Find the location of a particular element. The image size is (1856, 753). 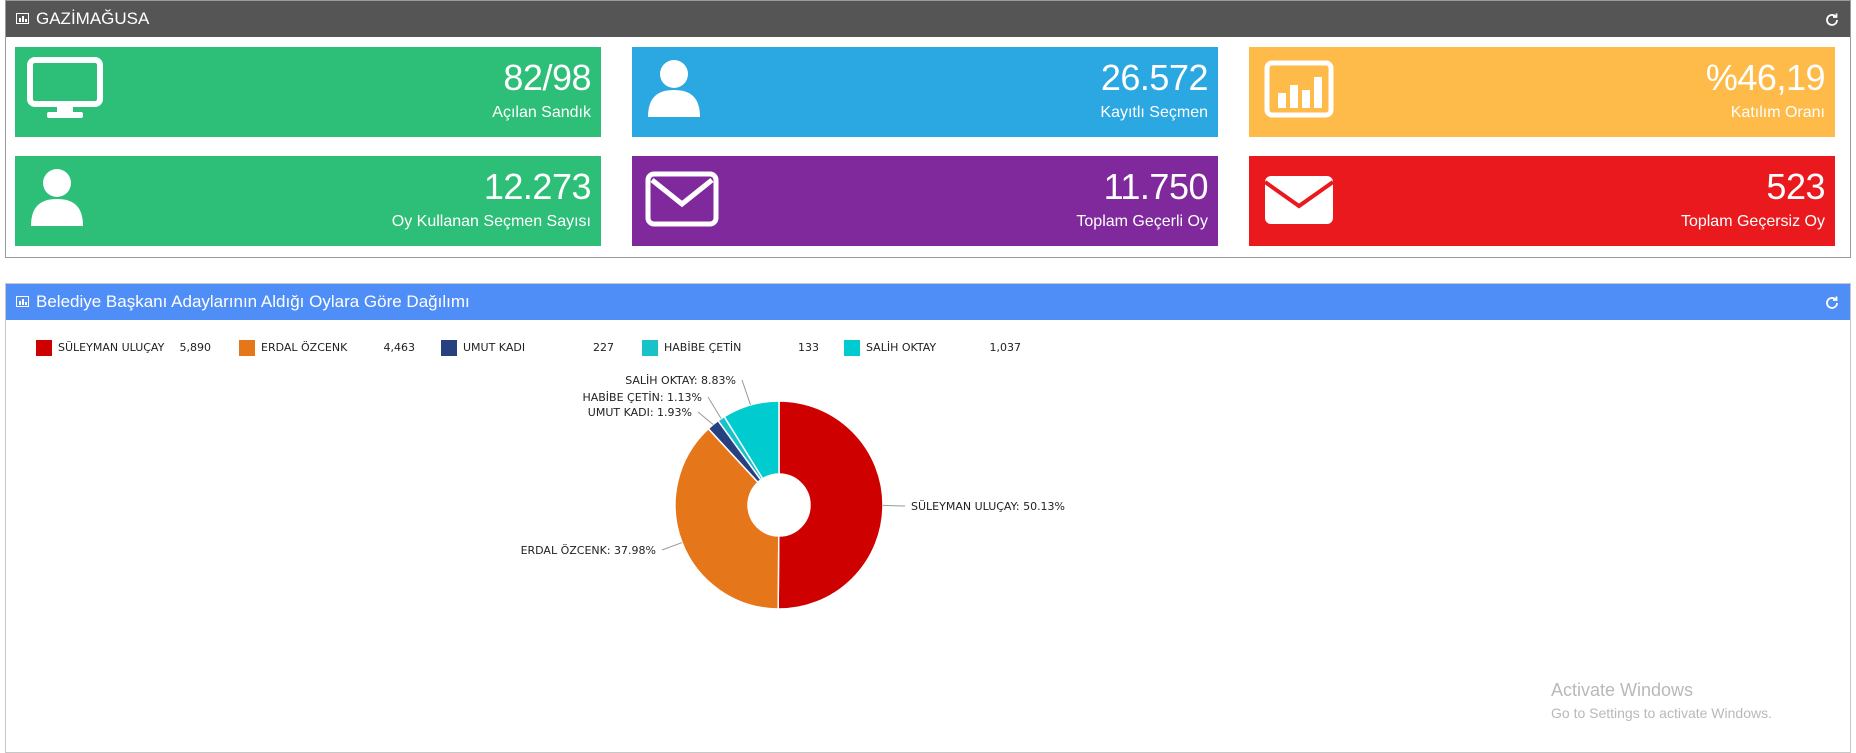

summary-panel-title: GAZİMAĞUSA is located at coordinates (93, 18).